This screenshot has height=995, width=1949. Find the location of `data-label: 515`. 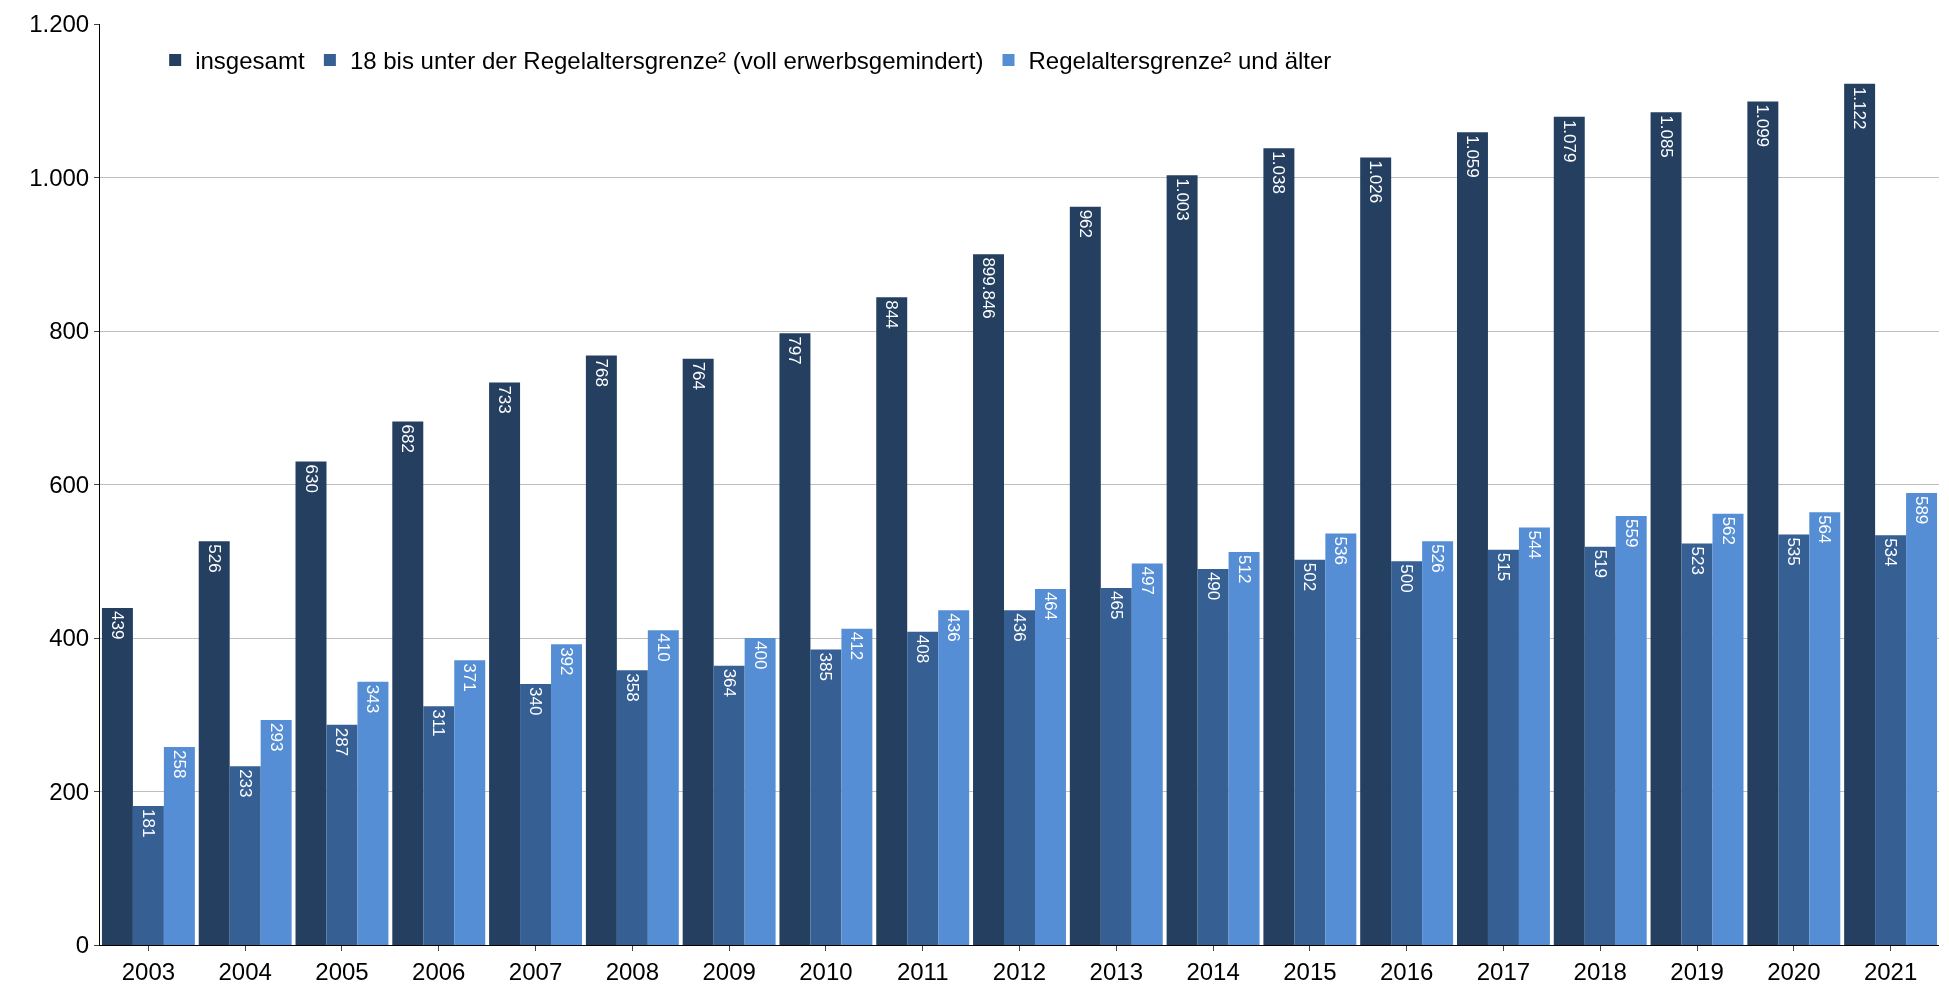

data-label: 515 is located at coordinates (1503, 567).